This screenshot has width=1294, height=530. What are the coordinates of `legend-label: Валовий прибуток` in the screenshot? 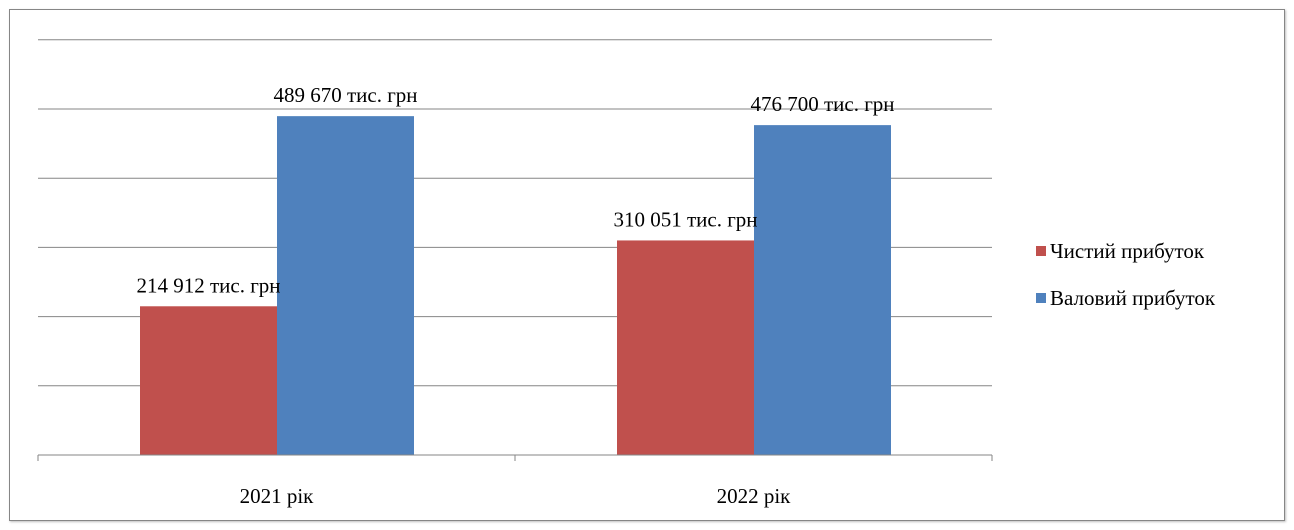 It's located at (1133, 298).